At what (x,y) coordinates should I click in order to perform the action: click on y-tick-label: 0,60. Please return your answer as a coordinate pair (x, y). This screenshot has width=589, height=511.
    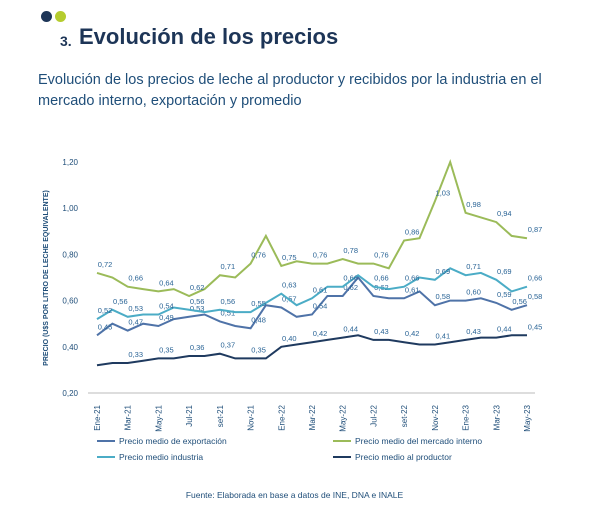
    Looking at the image, I should click on (70, 301).